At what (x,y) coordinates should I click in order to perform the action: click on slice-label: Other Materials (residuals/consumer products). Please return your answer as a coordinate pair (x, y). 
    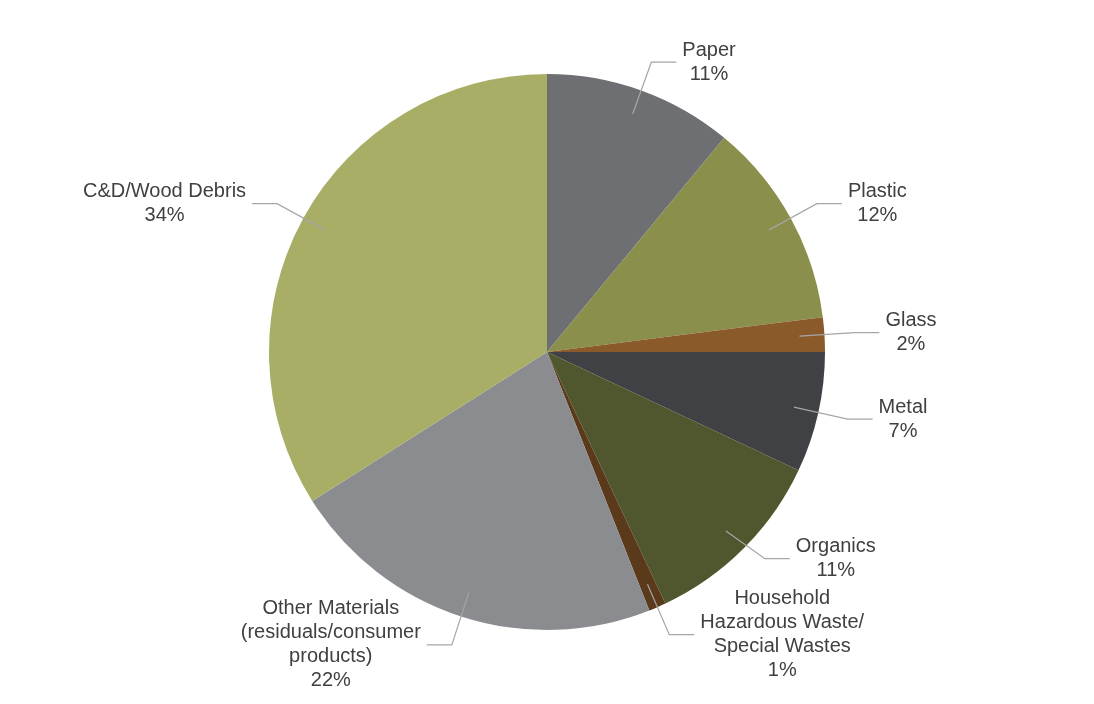
    Looking at the image, I should click on (331, 631).